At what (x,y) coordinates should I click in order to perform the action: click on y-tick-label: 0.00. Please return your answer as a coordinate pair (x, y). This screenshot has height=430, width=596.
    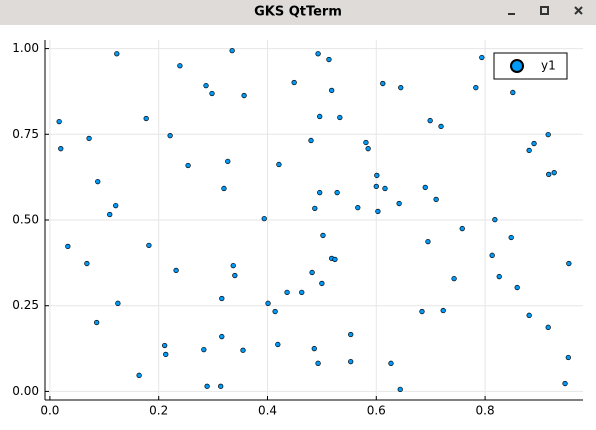
    Looking at the image, I should click on (25, 391).